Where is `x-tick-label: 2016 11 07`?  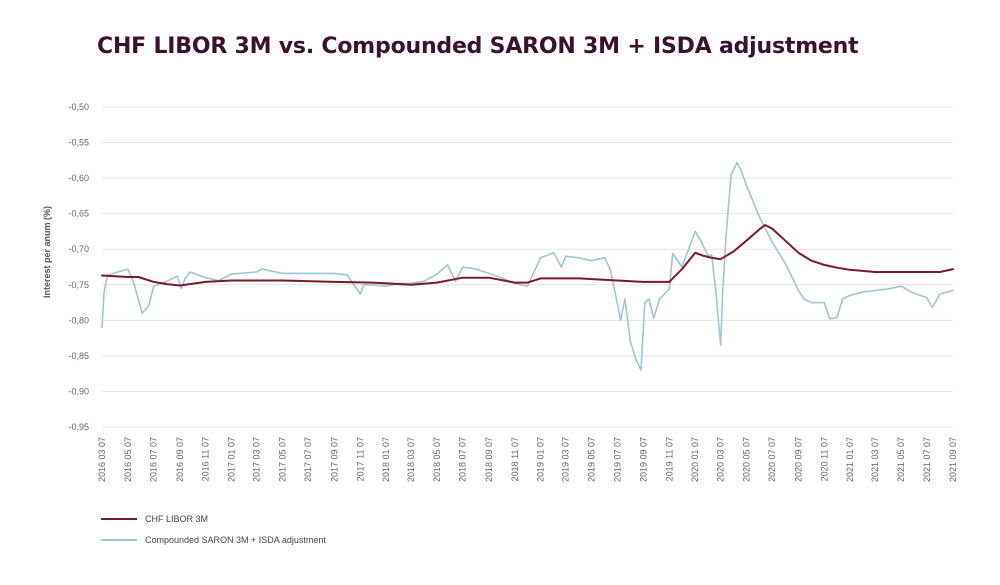 x-tick-label: 2016 11 07 is located at coordinates (206, 459).